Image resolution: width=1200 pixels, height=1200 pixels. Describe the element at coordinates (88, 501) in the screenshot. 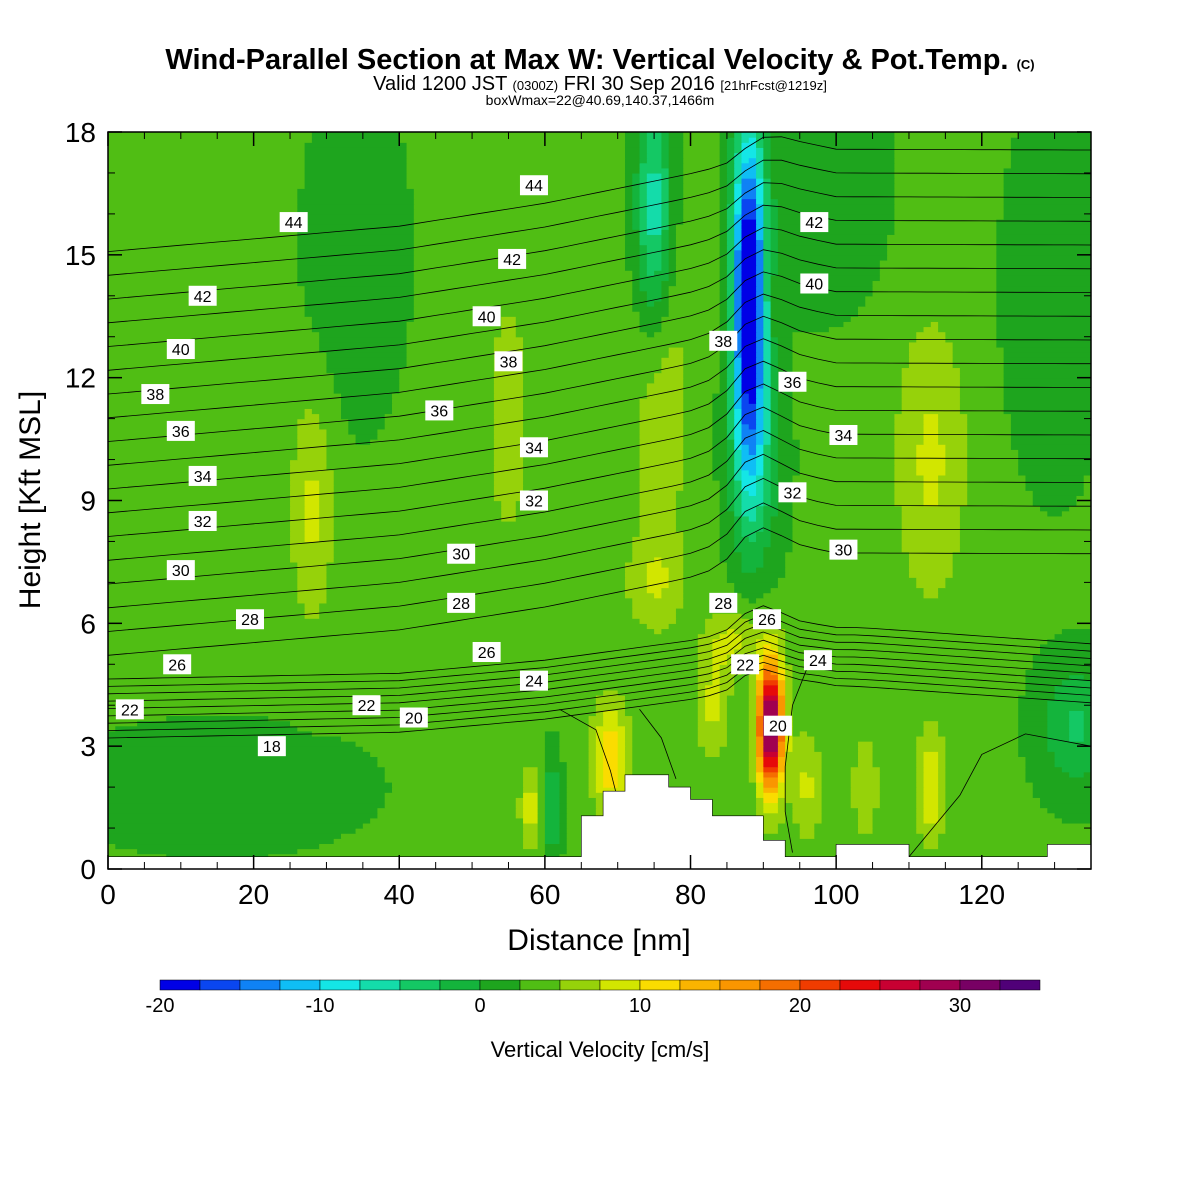

I see `y-tick-label: 9` at that location.